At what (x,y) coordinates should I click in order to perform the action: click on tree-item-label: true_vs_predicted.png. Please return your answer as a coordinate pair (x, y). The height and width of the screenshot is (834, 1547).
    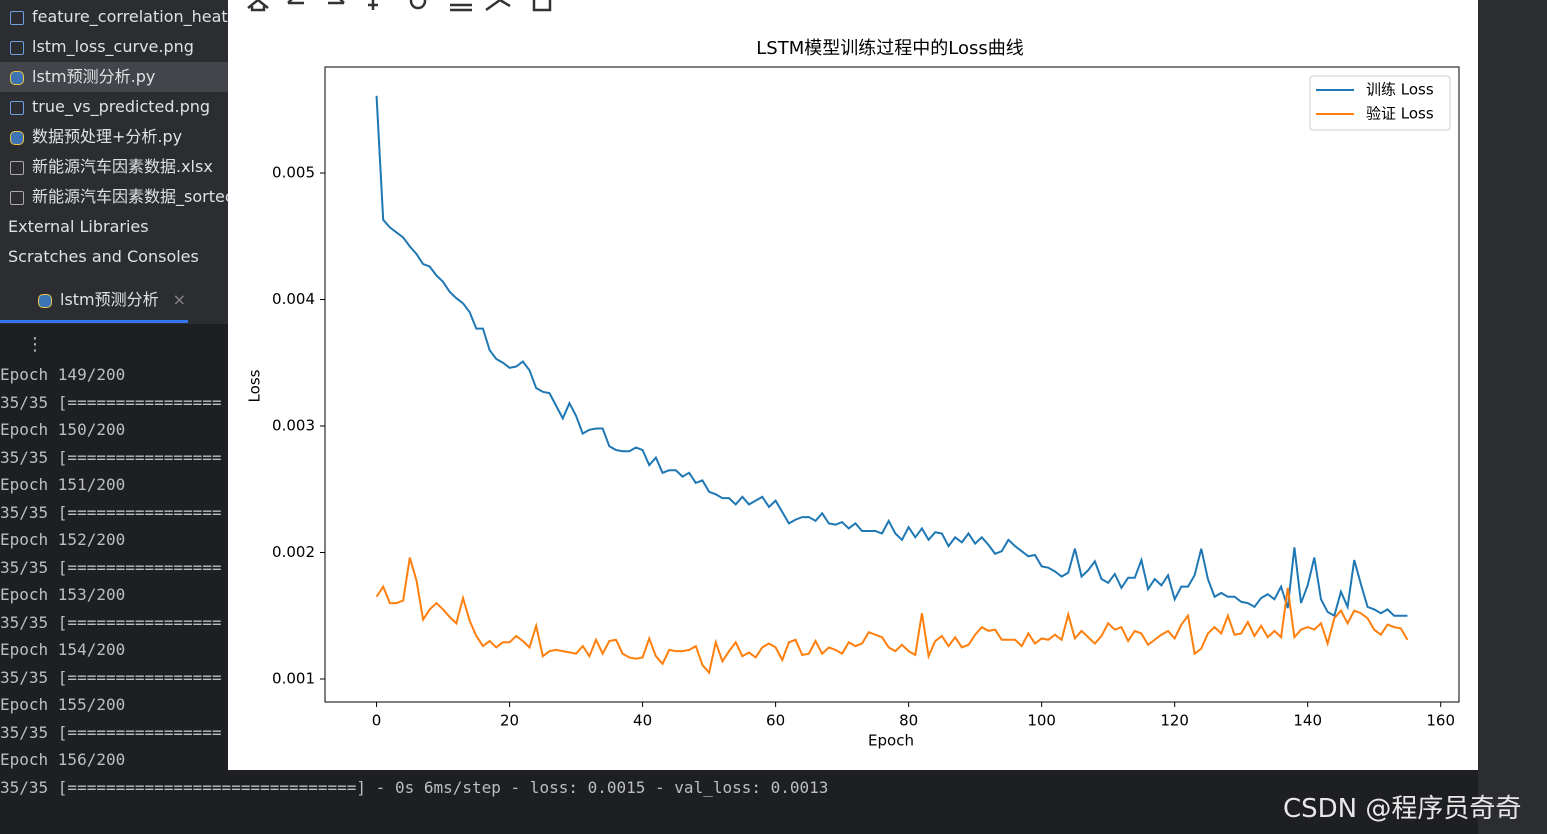
    Looking at the image, I should click on (121, 106).